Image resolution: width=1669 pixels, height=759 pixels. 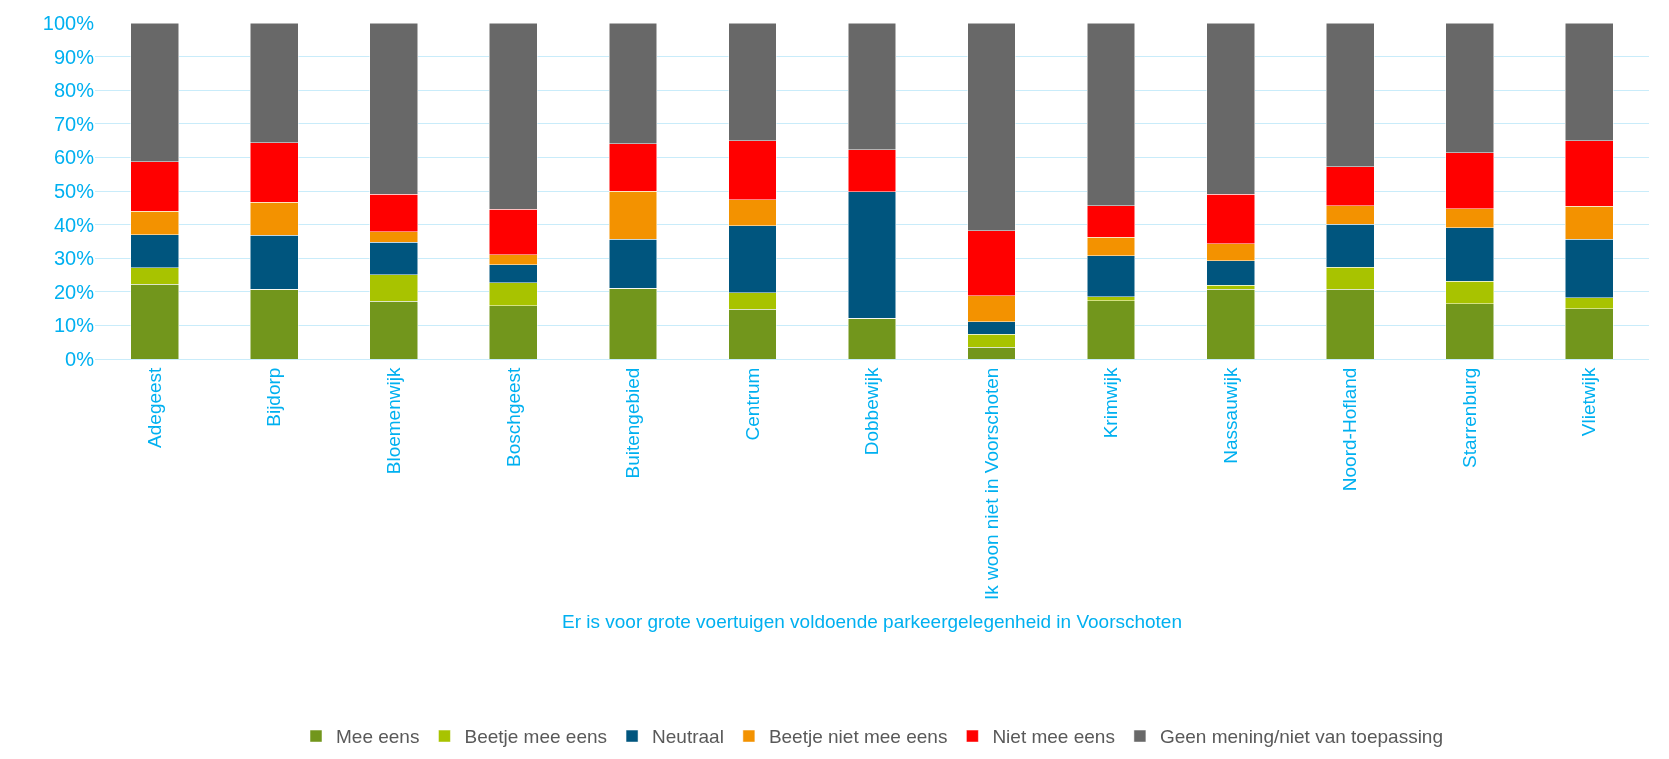 What do you see at coordinates (378, 737) in the screenshot?
I see `legend-label: Mee eens` at bounding box center [378, 737].